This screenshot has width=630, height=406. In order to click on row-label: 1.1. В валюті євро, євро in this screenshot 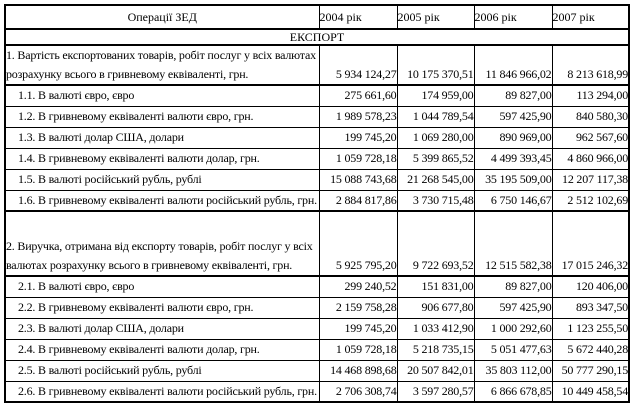, I will do `click(162, 95)`.